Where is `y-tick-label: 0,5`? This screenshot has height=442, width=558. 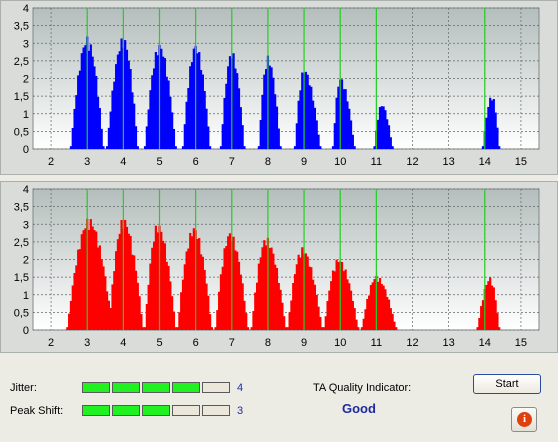 y-tick-label: 0,5 is located at coordinates (21, 132).